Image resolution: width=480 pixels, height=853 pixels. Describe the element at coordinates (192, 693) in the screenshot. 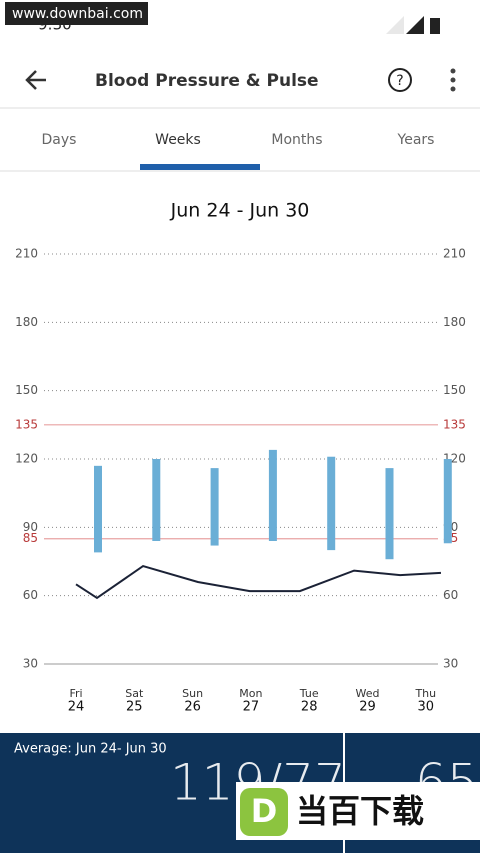

I see `x-tick-label: Sun` at that location.